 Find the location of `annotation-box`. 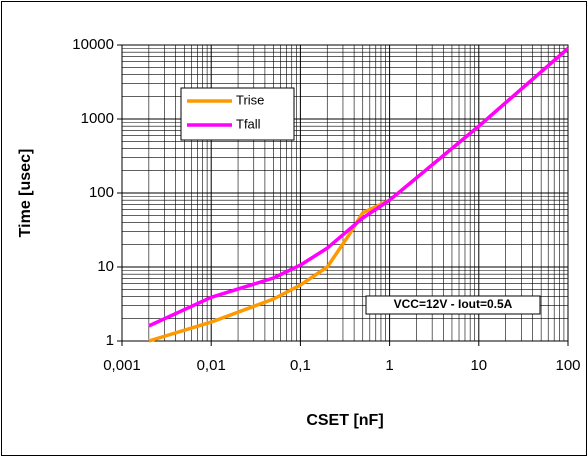

annotation-box is located at coordinates (453, 305).